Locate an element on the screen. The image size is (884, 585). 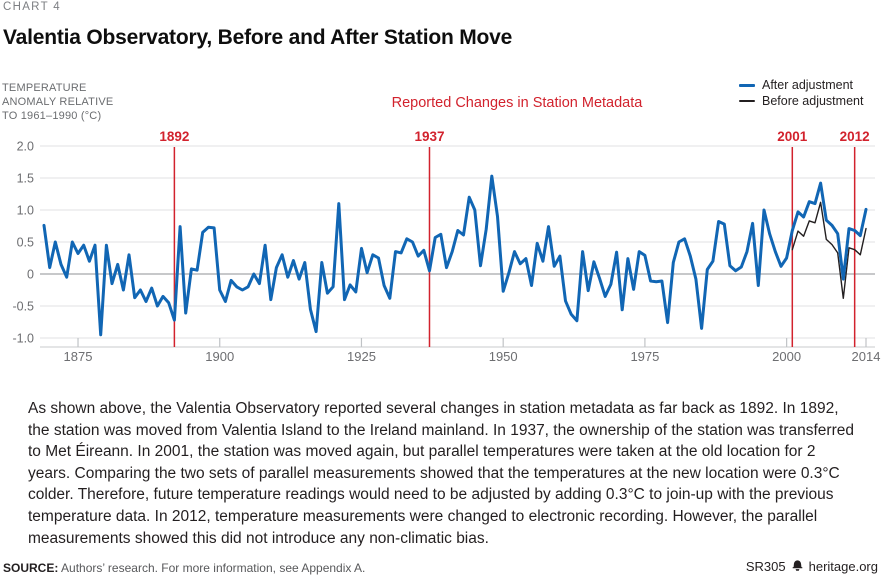
heritage-bell-icon is located at coordinates (797, 567).